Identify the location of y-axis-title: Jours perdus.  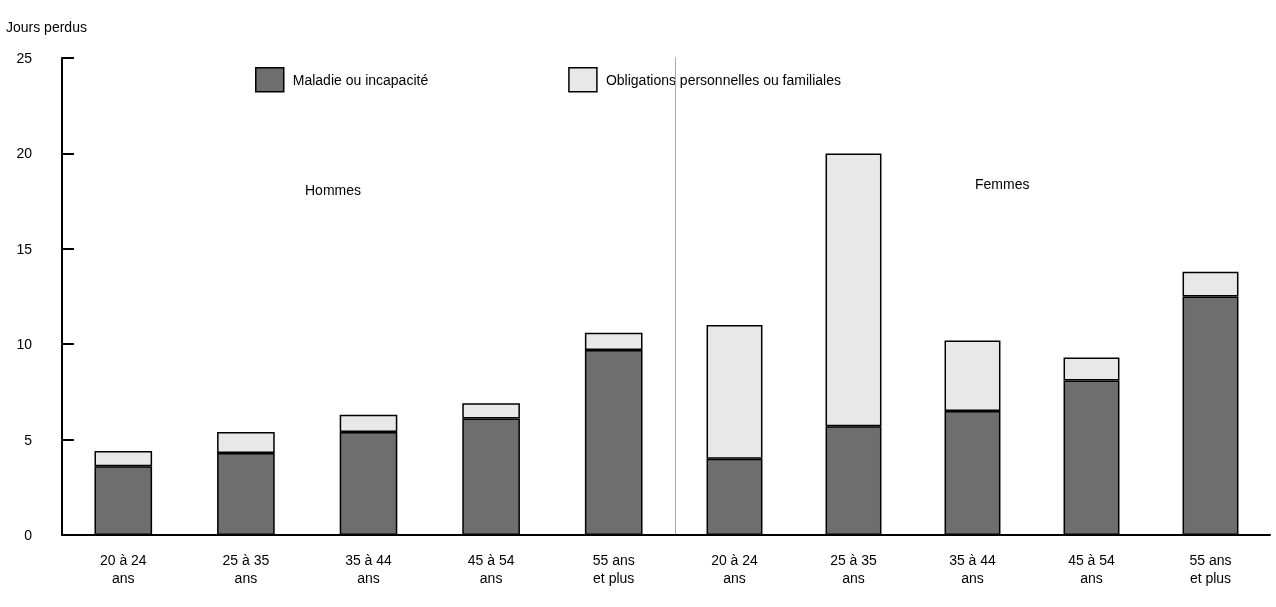
(46, 27).